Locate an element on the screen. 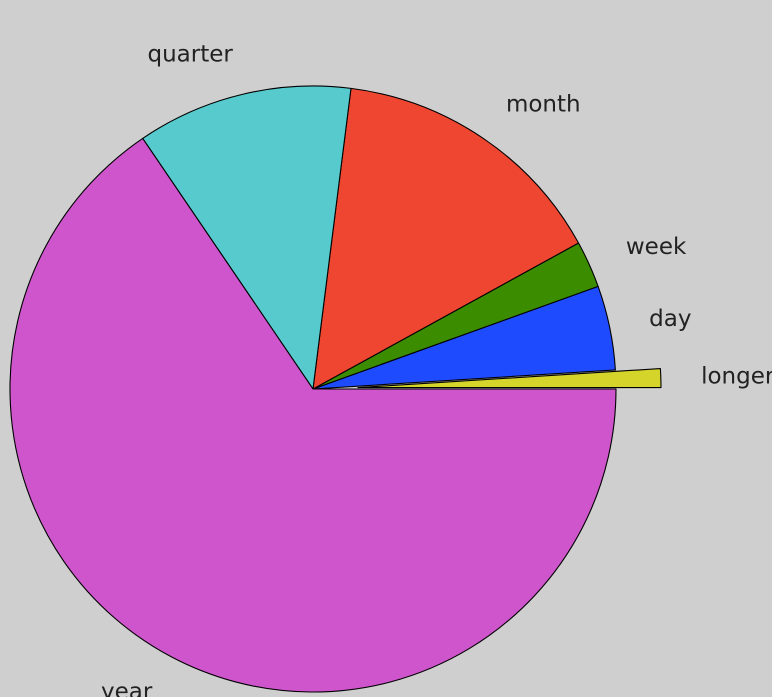 Image resolution: width=772 pixels, height=697 pixels. pie-label-week: week is located at coordinates (656, 247).